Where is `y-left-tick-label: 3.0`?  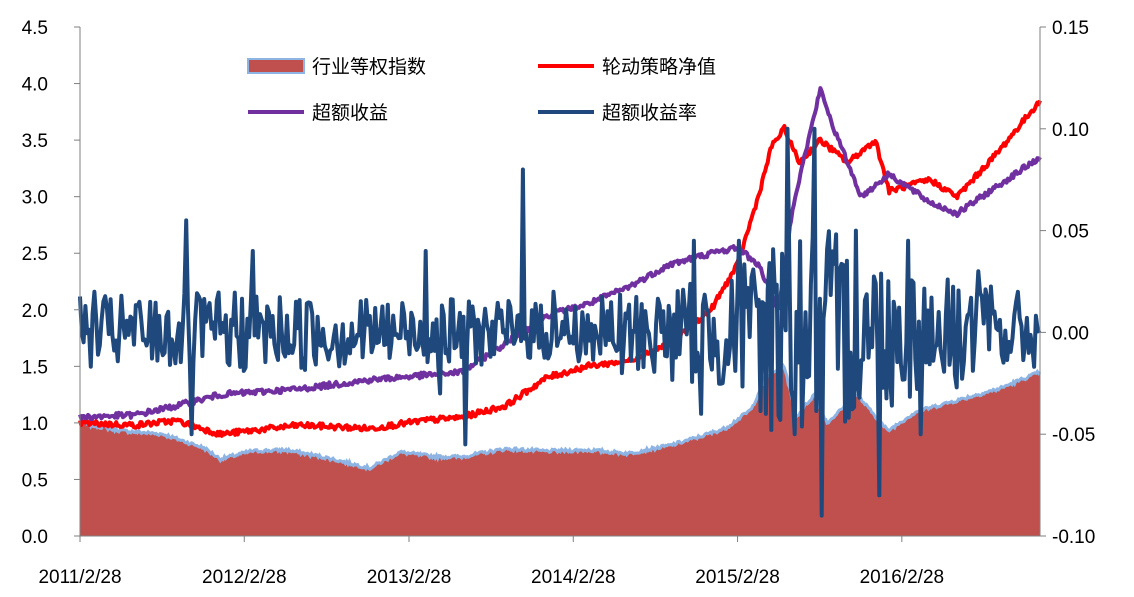
y-left-tick-label: 3.0 is located at coordinates (35, 198).